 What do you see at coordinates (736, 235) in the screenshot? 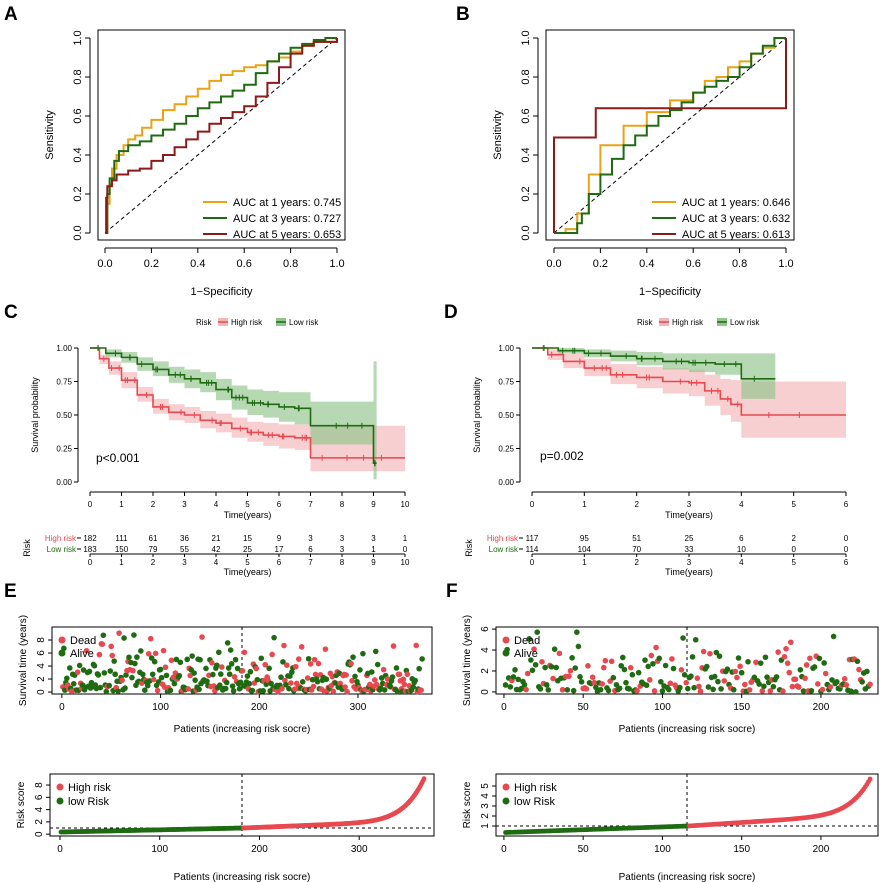
I see `legend-entry: AUC at 5 years: 0.613` at bounding box center [736, 235].